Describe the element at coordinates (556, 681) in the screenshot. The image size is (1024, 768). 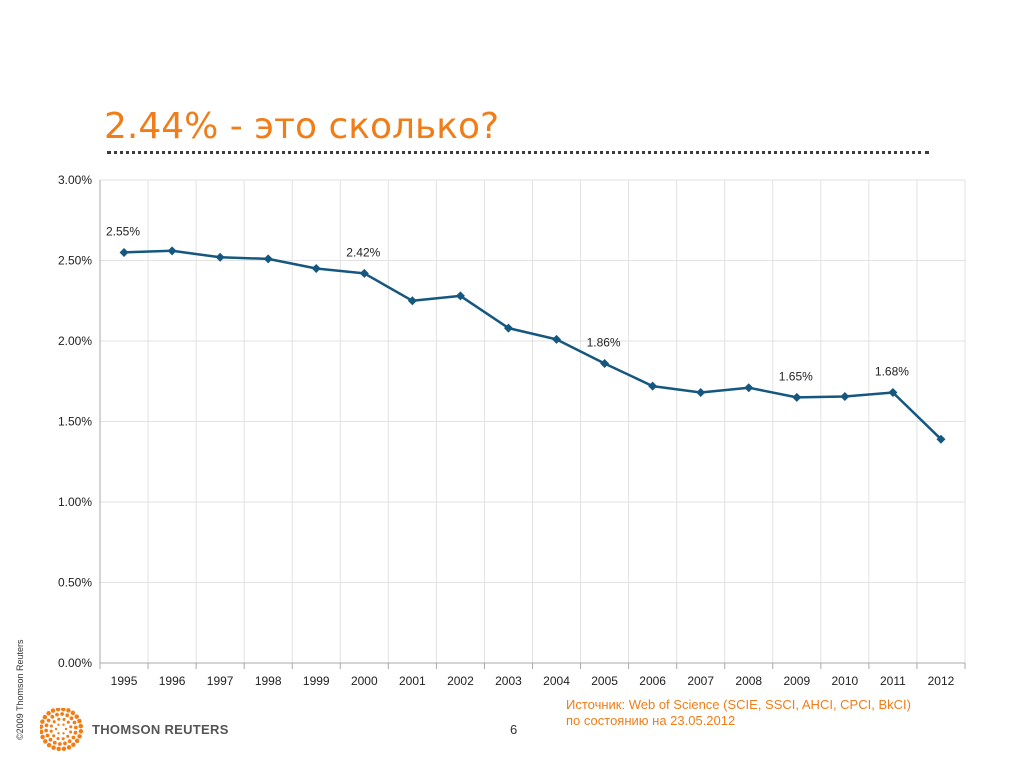
I see `x-tick-label: 2004` at that location.